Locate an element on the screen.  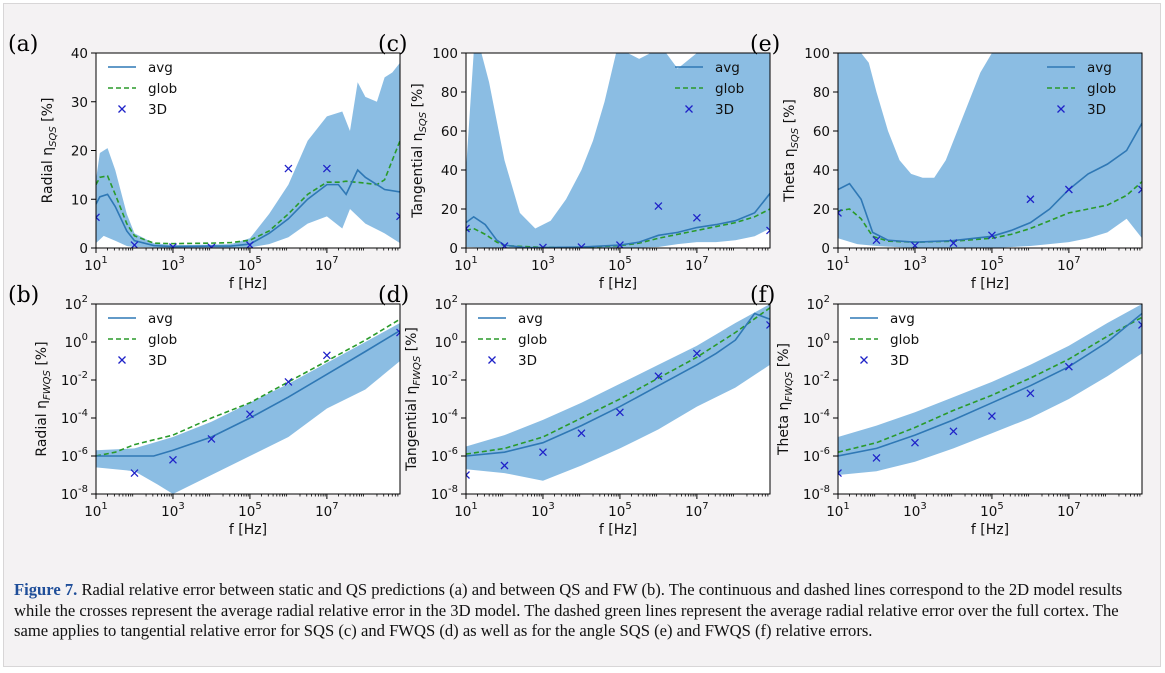
caption-label: Figure 7. is located at coordinates (46, 589).